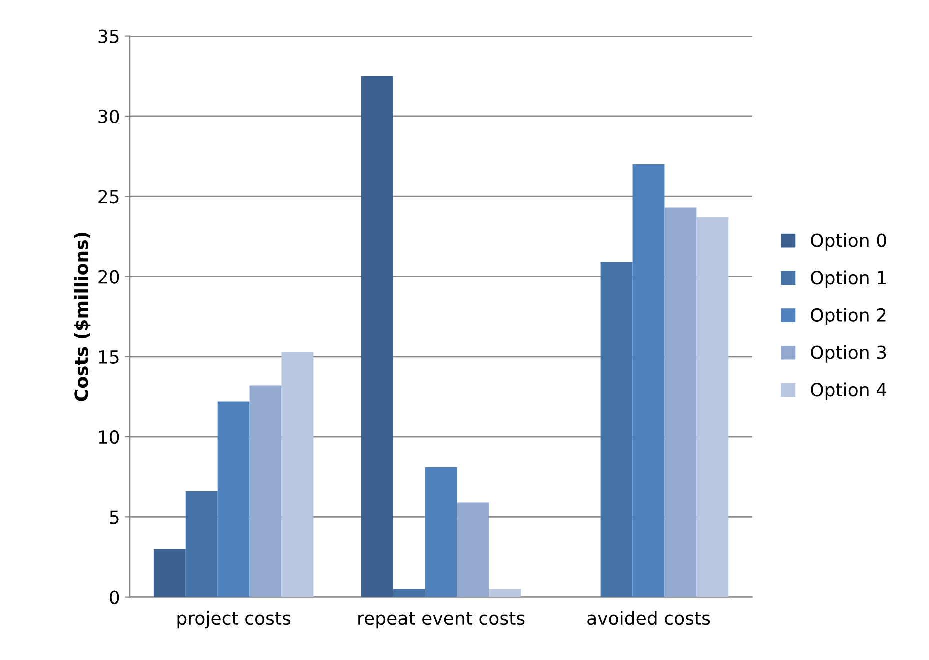 This screenshot has width=929, height=660. I want to click on y-tick-label: 0, so click(115, 597).